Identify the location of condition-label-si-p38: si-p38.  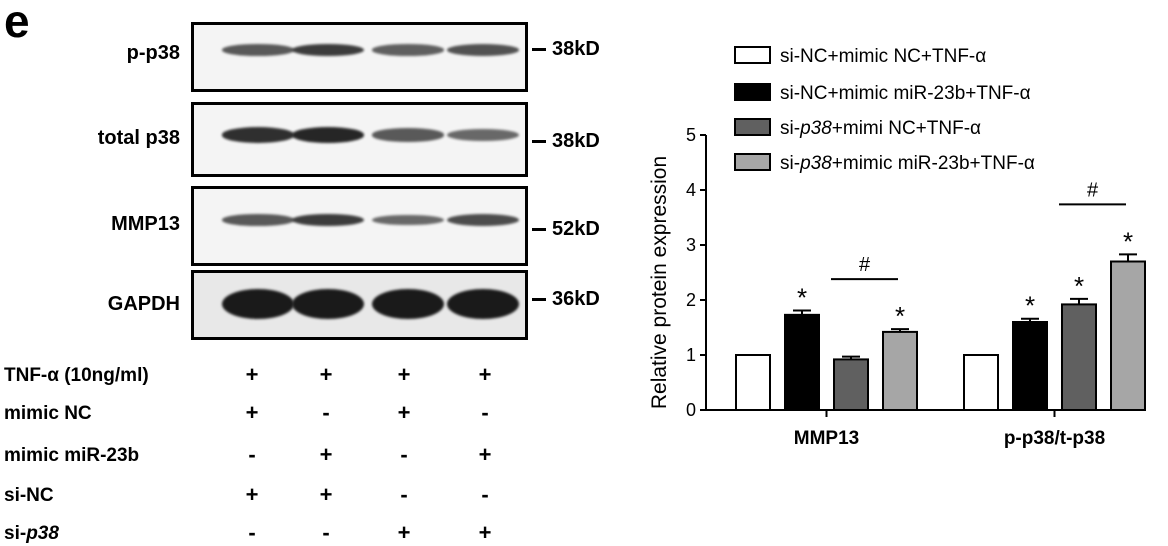
(31, 533).